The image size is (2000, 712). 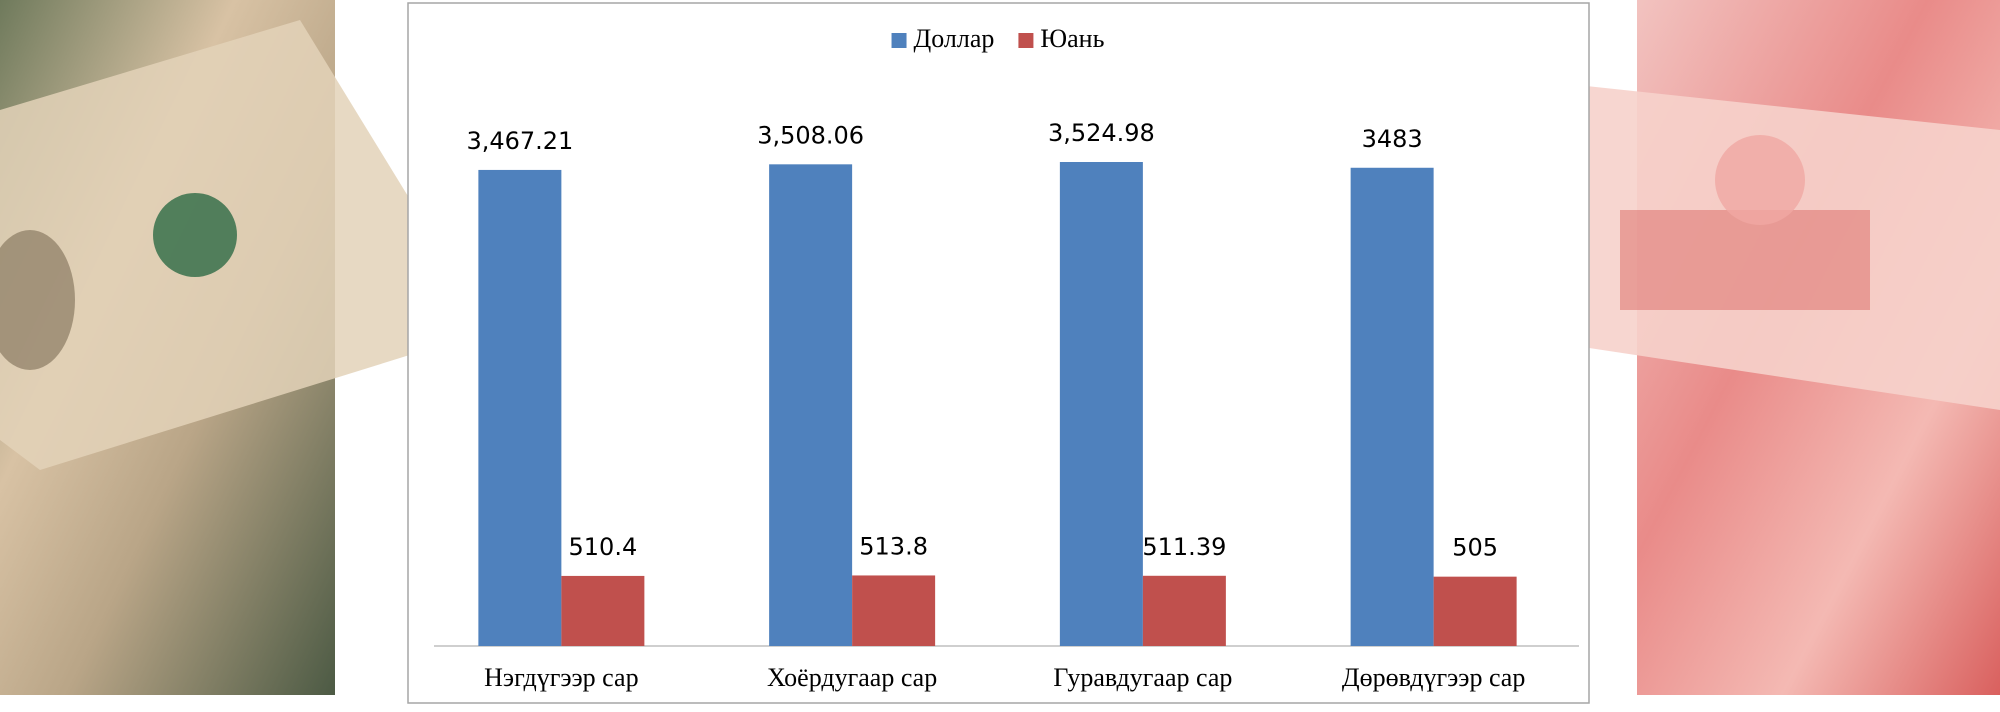 I want to click on x-tick-label: Нэгдүгээр сар, so click(x=561, y=677).